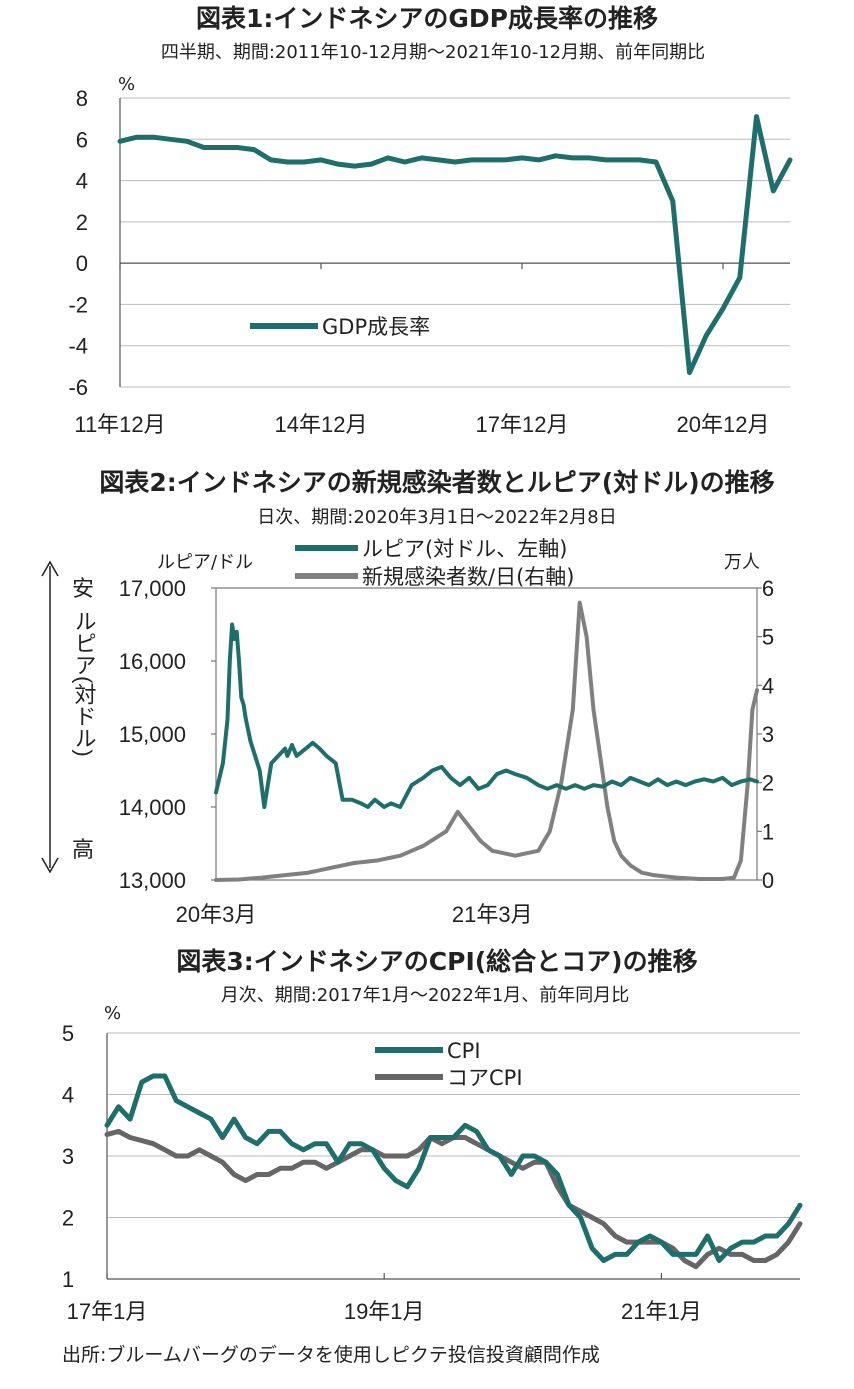  What do you see at coordinates (376, 327) in the screenshot?
I see `legend-label-gdp: GDP成長率` at bounding box center [376, 327].